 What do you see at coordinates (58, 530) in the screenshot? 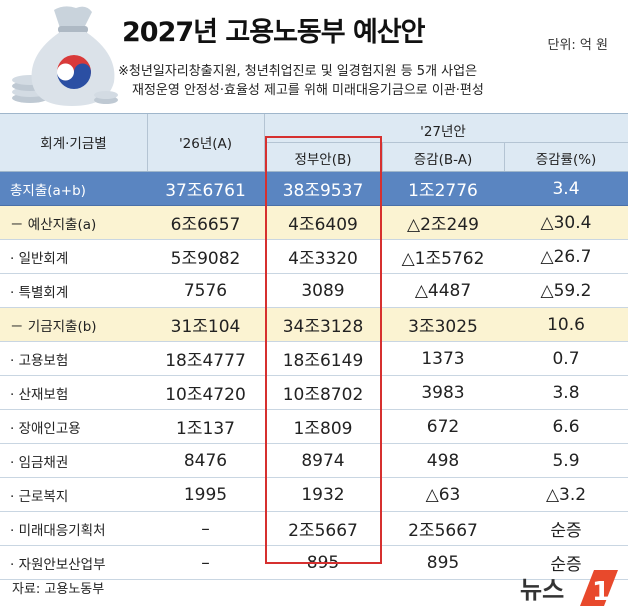
I see `row-label: · 미래대응기획처` at bounding box center [58, 530].